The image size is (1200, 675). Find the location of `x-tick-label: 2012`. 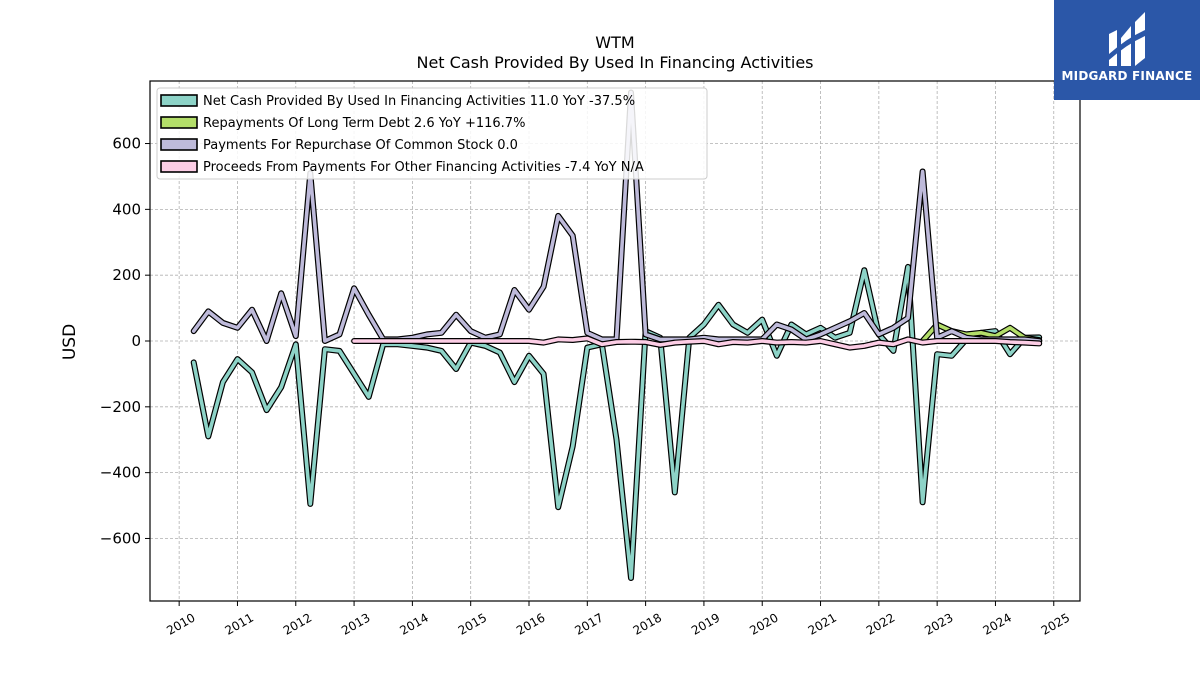

x-tick-label: 2012 is located at coordinates (297, 623).